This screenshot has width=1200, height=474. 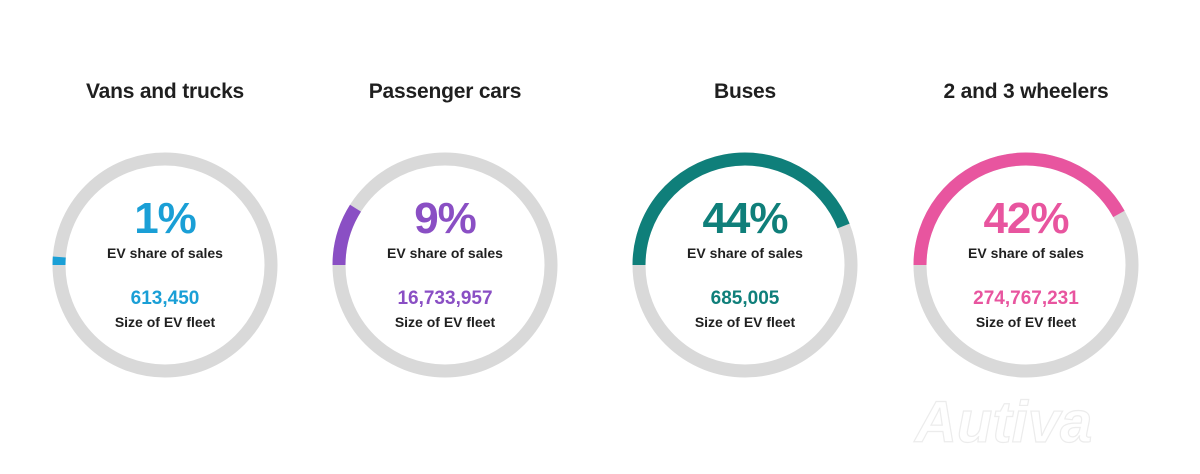 What do you see at coordinates (165, 218) in the screenshot?
I see `share-percent: 1%` at bounding box center [165, 218].